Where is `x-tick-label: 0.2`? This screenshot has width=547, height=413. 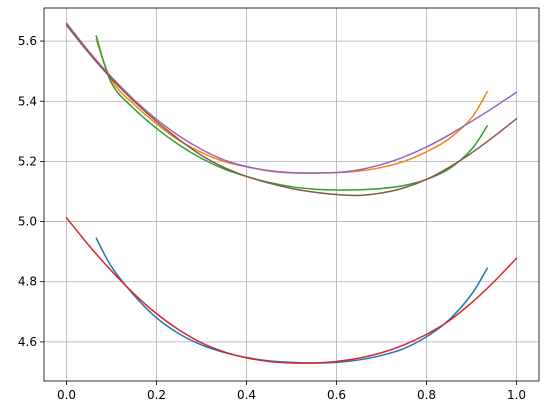
x-tick-label: 0.2 is located at coordinates (156, 395).